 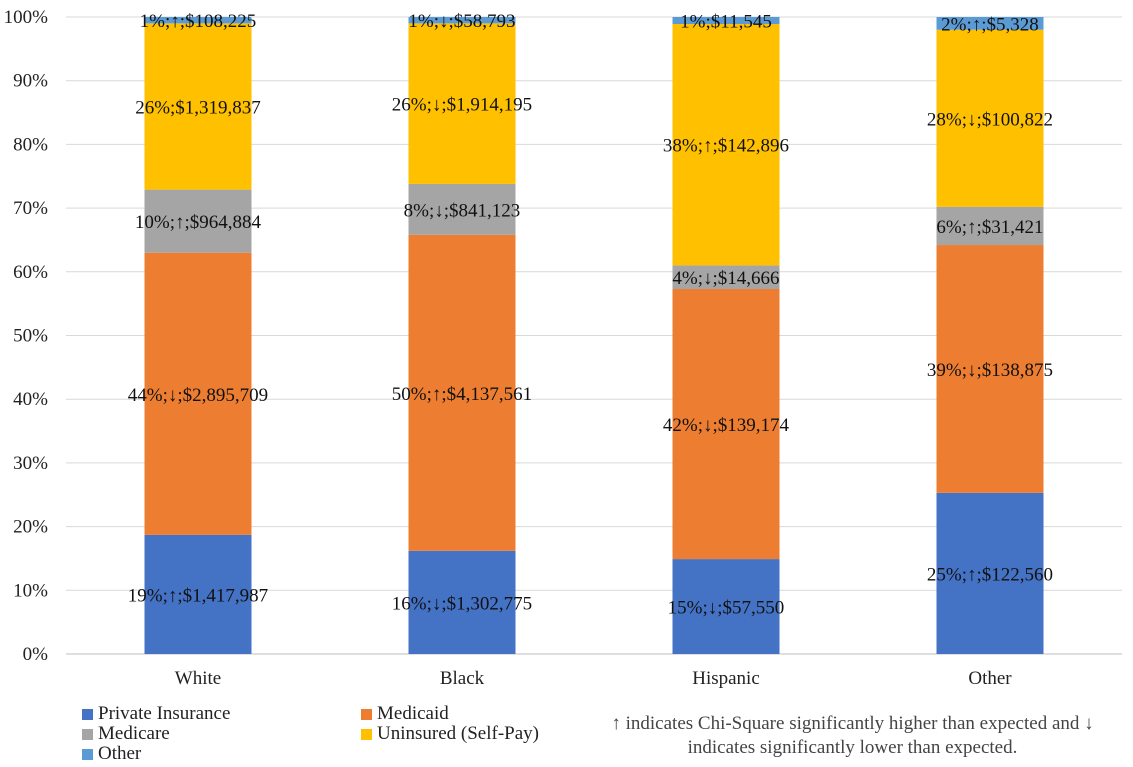 I want to click on data-label: 44%;↓;$2,895,709, so click(x=198, y=395).